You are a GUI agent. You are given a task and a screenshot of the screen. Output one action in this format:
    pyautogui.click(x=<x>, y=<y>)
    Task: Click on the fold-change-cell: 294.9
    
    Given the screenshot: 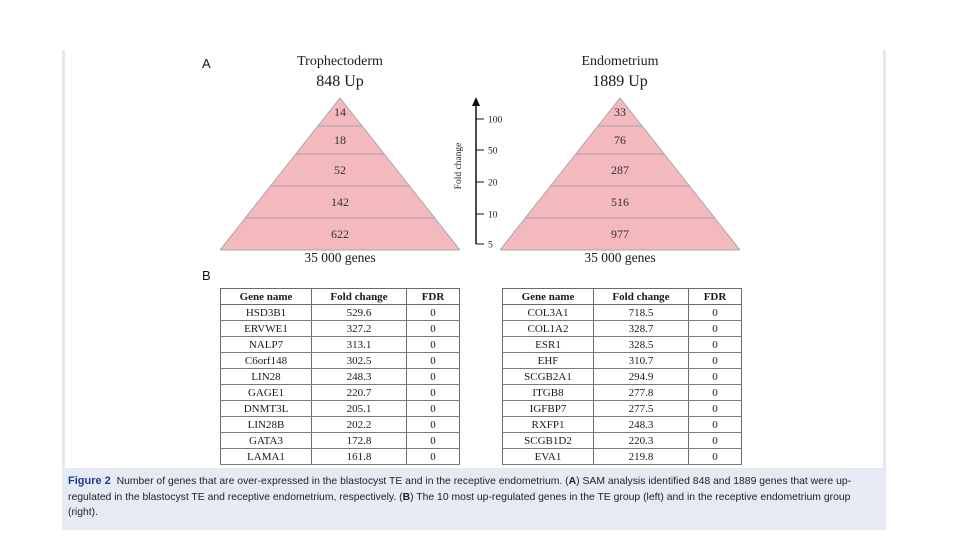 What is the action you would take?
    pyautogui.click(x=641, y=376)
    